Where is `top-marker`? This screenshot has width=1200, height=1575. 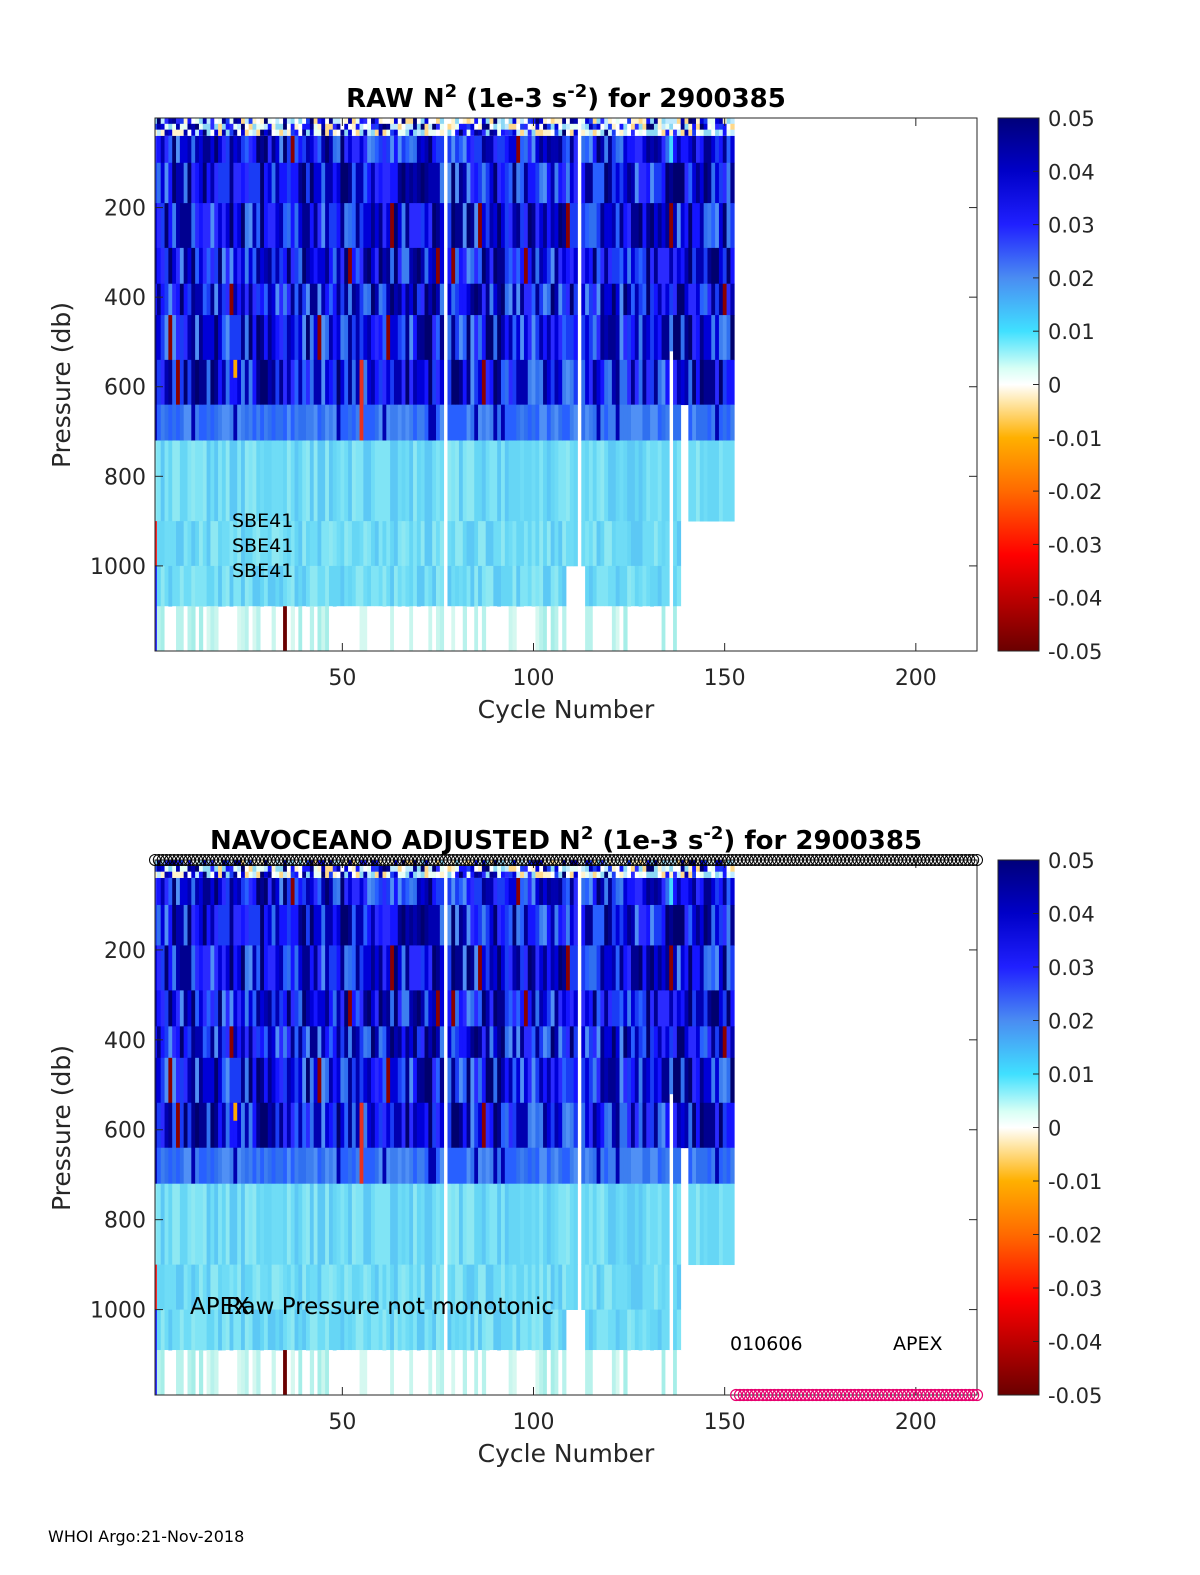 top-marker is located at coordinates (969, 860).